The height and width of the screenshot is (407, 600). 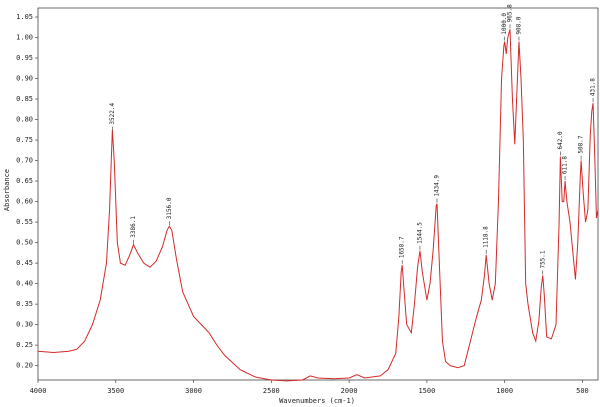 What do you see at coordinates (112, 114) in the screenshot?
I see `peak-label: 3522.4` at bounding box center [112, 114].